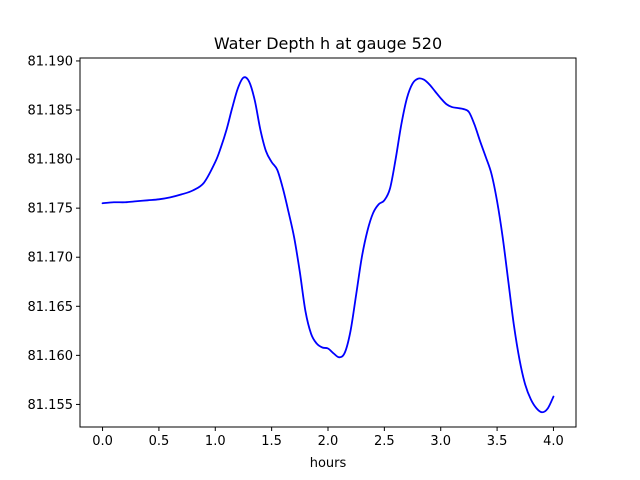 The width and height of the screenshot is (640, 480). What do you see at coordinates (328, 463) in the screenshot?
I see `x-axis-label: hours` at bounding box center [328, 463].